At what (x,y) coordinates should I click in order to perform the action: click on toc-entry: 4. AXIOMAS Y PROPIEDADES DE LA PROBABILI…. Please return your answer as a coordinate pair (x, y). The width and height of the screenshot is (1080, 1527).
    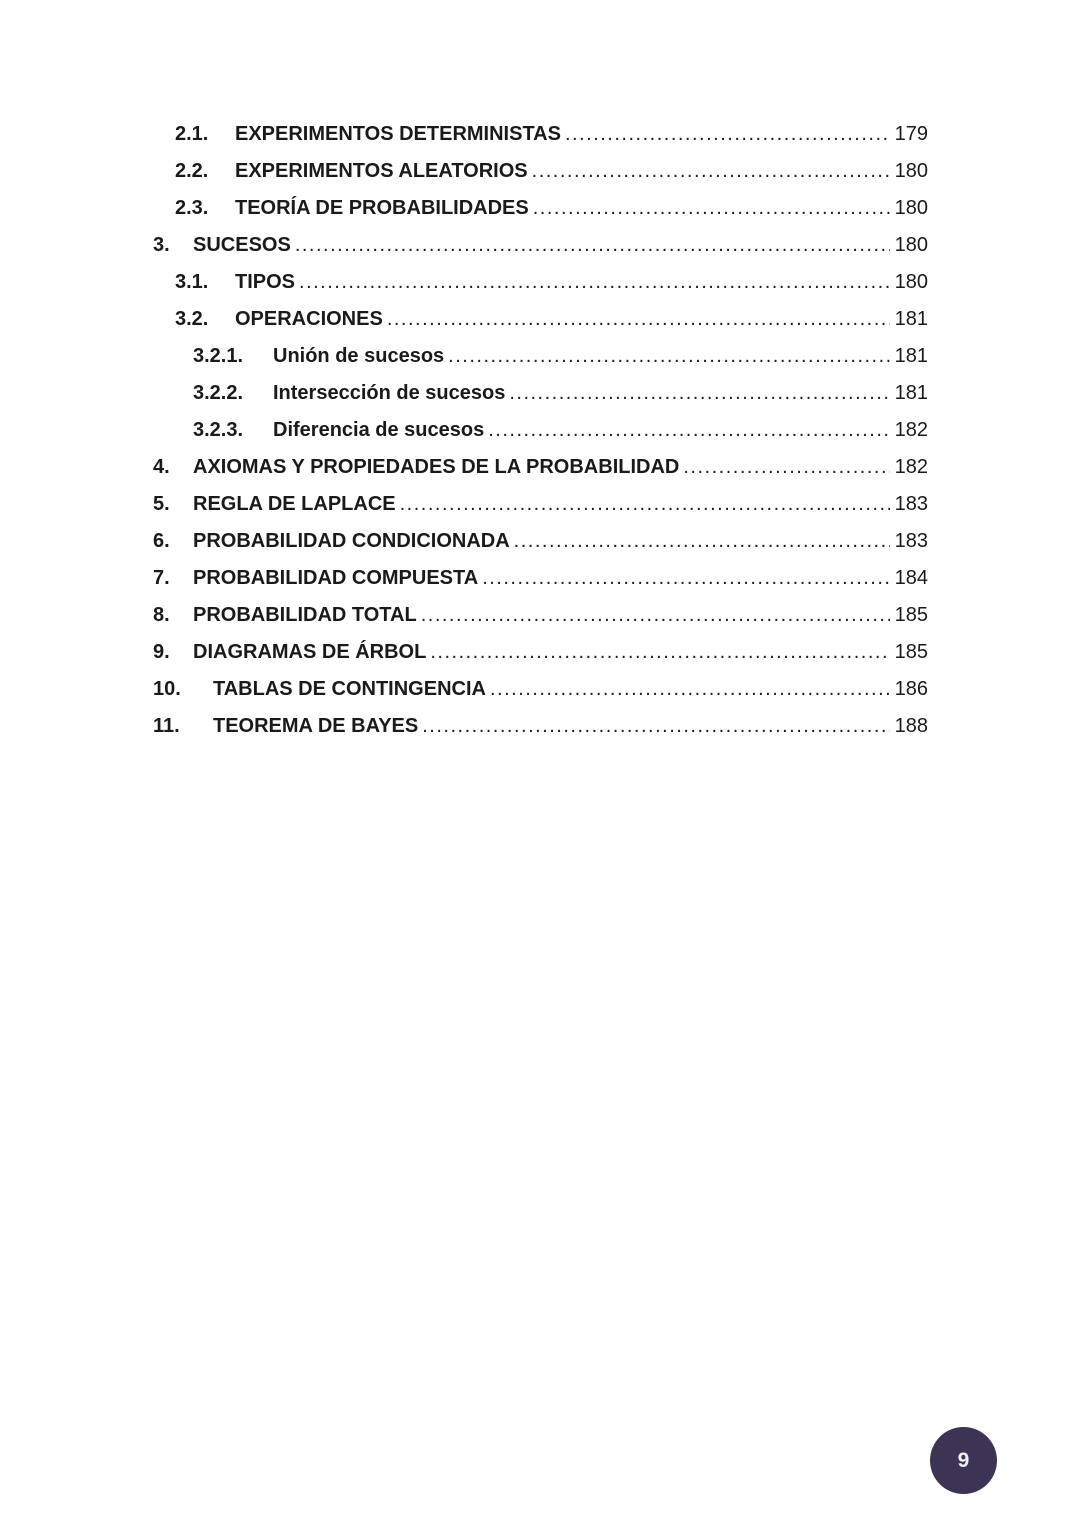
    Looking at the image, I should click on (540, 474).